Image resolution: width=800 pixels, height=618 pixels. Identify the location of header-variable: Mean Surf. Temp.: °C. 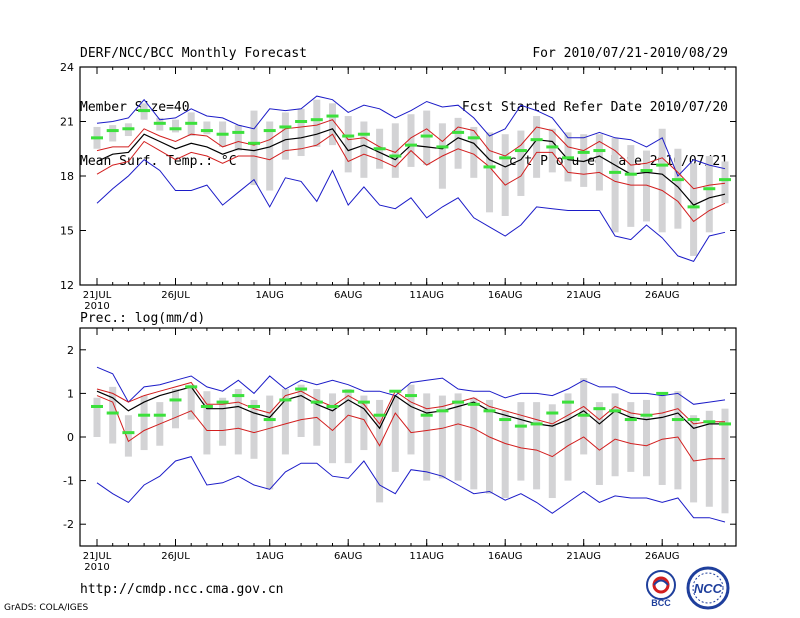
(158, 161).